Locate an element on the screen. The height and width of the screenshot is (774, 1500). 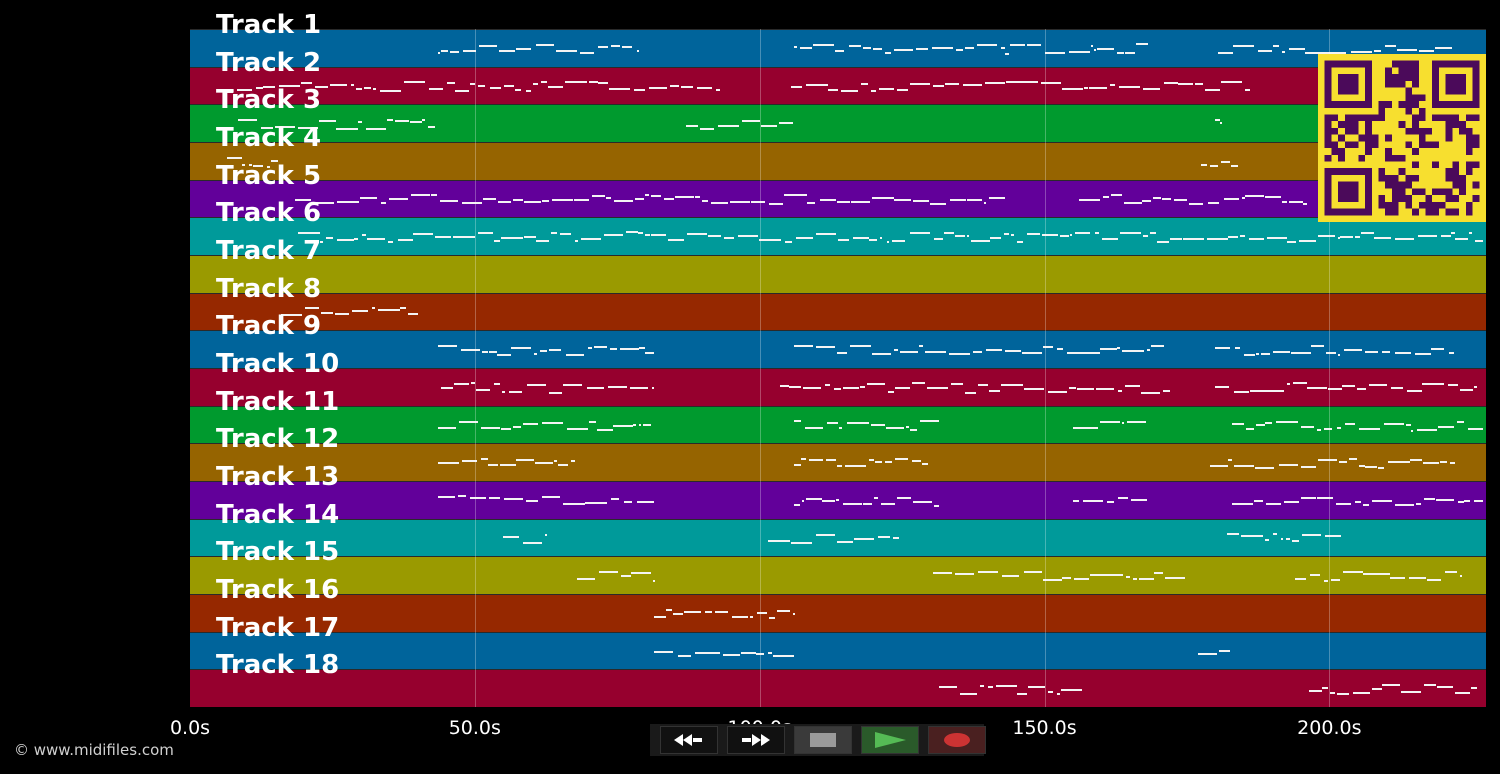
record-button is located at coordinates (957, 740).